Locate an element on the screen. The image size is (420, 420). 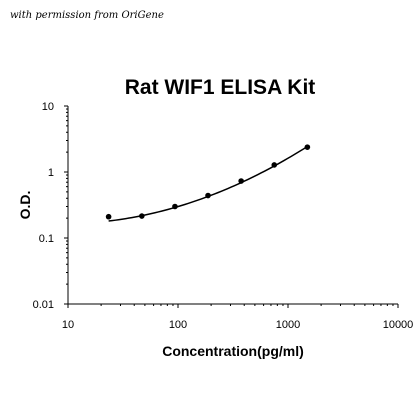
y-tick-label: 0.01 is located at coordinates (43, 305).